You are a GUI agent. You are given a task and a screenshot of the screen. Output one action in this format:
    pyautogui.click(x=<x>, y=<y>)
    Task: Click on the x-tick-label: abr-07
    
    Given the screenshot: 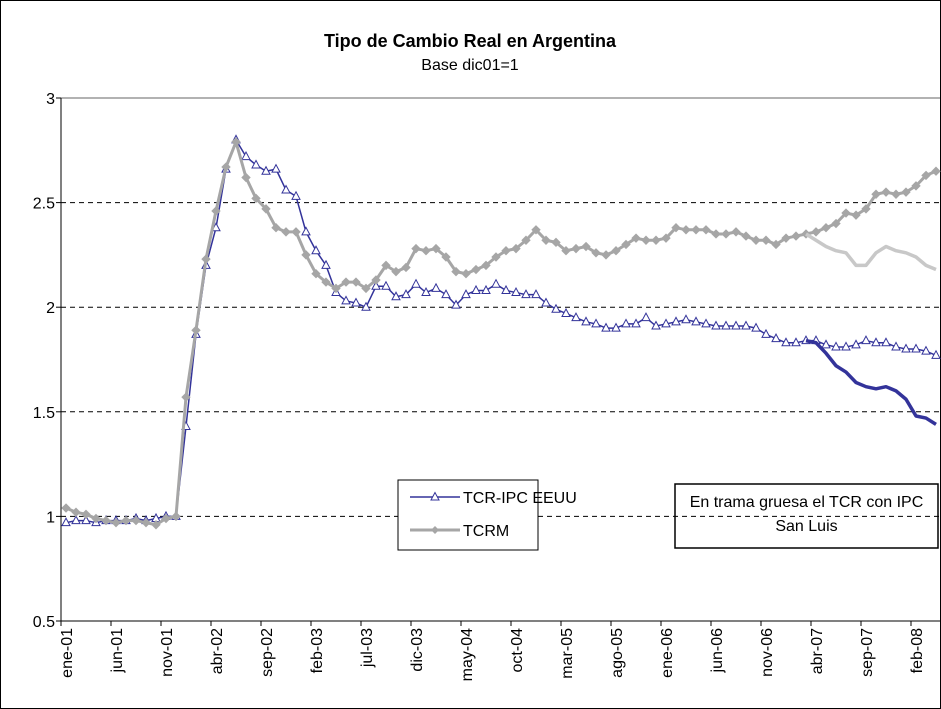 What is the action you would take?
    pyautogui.click(x=817, y=651)
    